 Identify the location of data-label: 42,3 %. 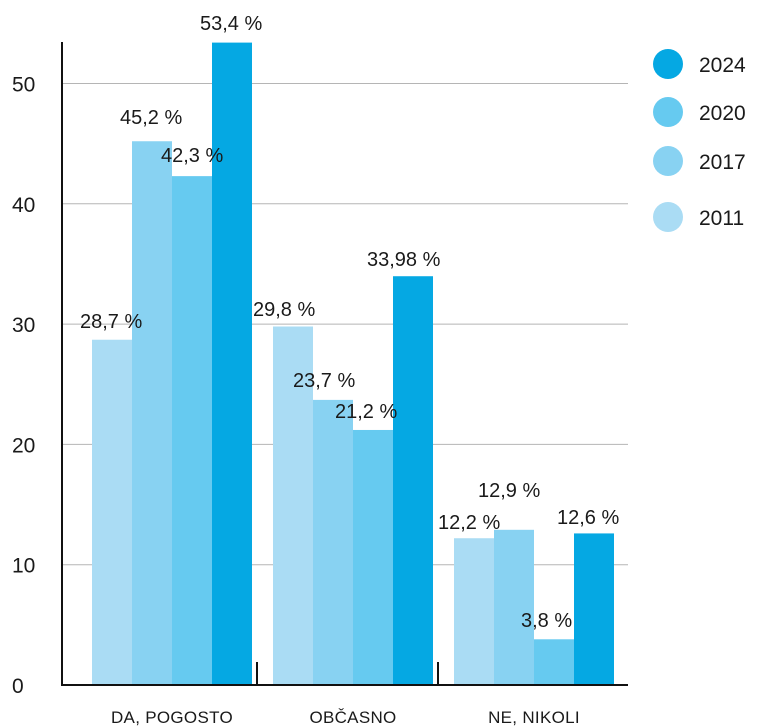
(192, 156).